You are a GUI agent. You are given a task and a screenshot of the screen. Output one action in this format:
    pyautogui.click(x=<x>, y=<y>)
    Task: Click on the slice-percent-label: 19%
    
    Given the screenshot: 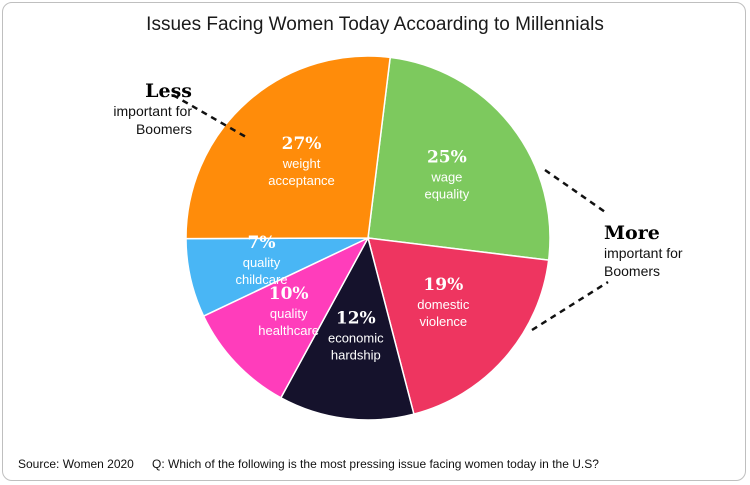 What is the action you would take?
    pyautogui.click(x=443, y=285)
    